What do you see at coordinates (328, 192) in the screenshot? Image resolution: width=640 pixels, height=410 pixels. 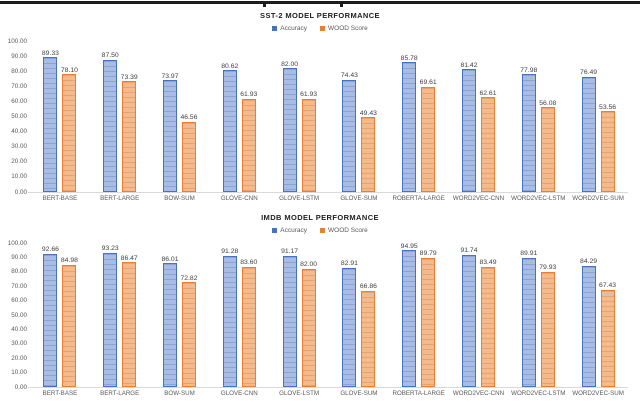 I see `x-axis-line` at bounding box center [328, 192].